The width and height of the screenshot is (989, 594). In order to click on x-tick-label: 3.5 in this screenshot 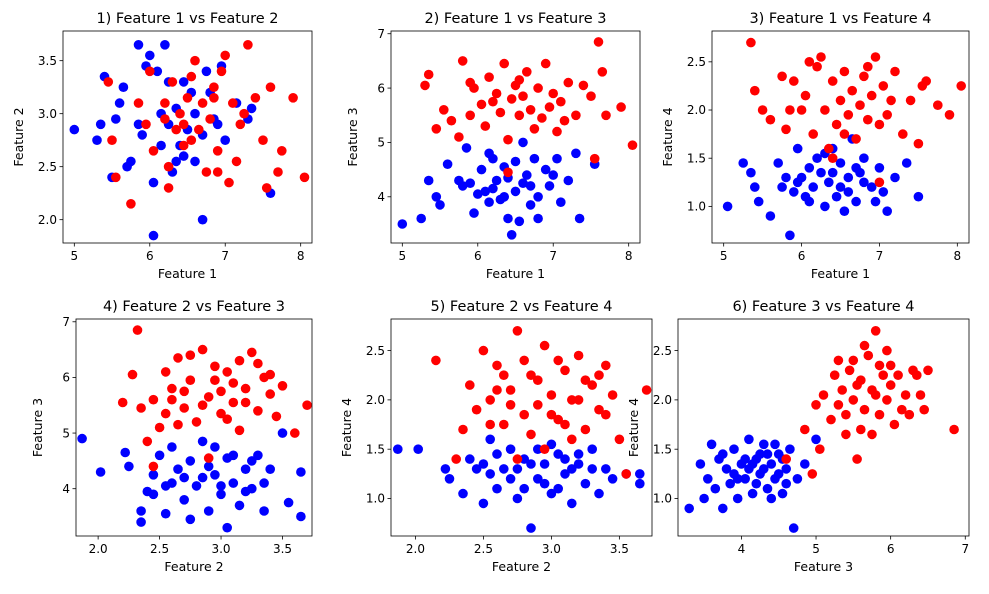, I will do `click(282, 549)`.